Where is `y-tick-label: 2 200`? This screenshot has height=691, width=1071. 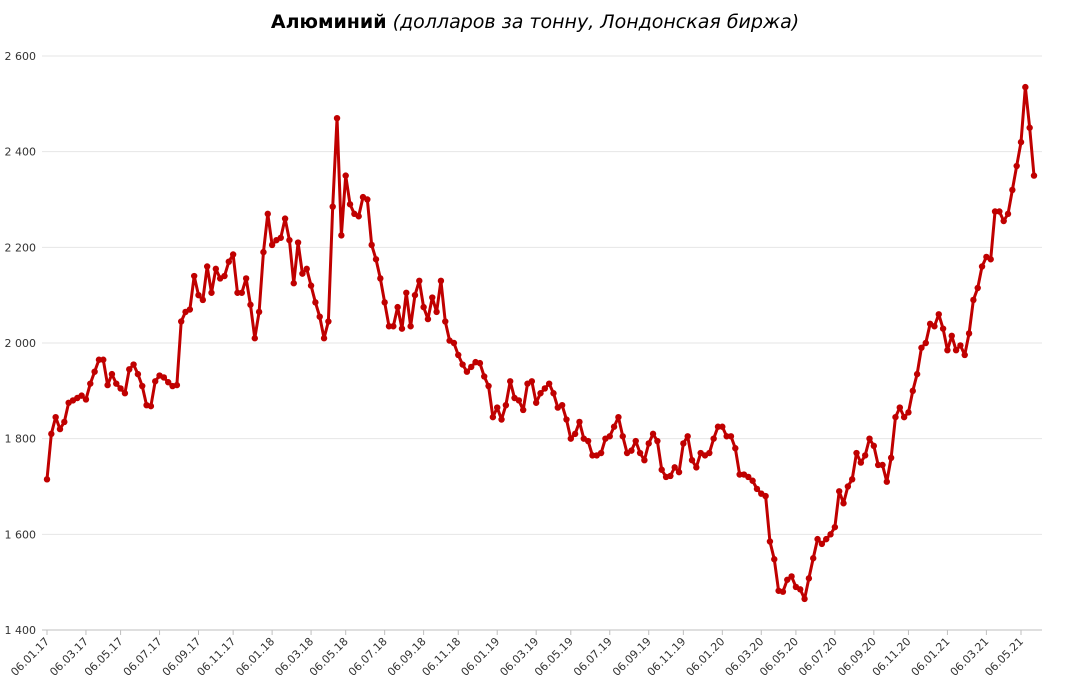 y-tick-label: 2 200 is located at coordinates (21, 247).